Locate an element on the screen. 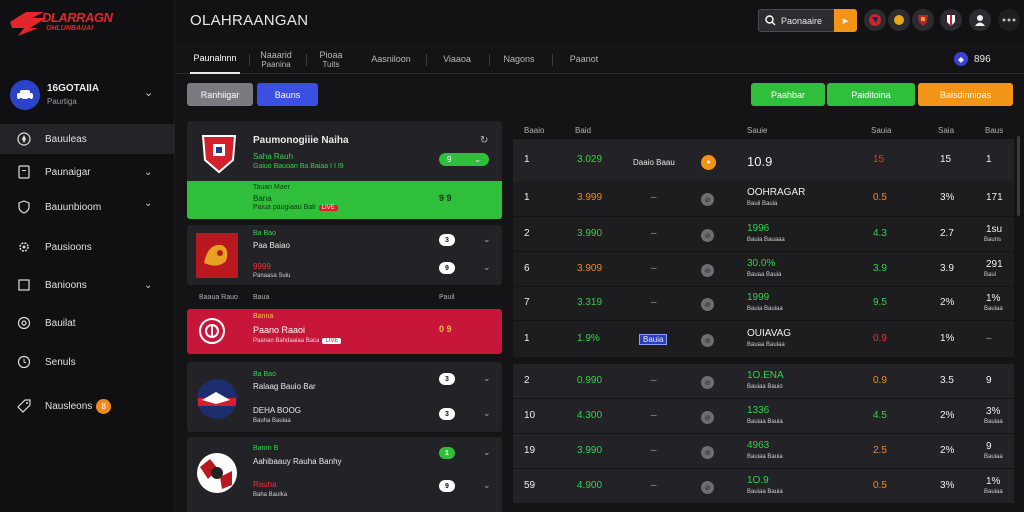 The width and height of the screenshot is (1024, 512). brand-logo: DLARRAGN OHLUNBAUAI is located at coordinates (63, 23).